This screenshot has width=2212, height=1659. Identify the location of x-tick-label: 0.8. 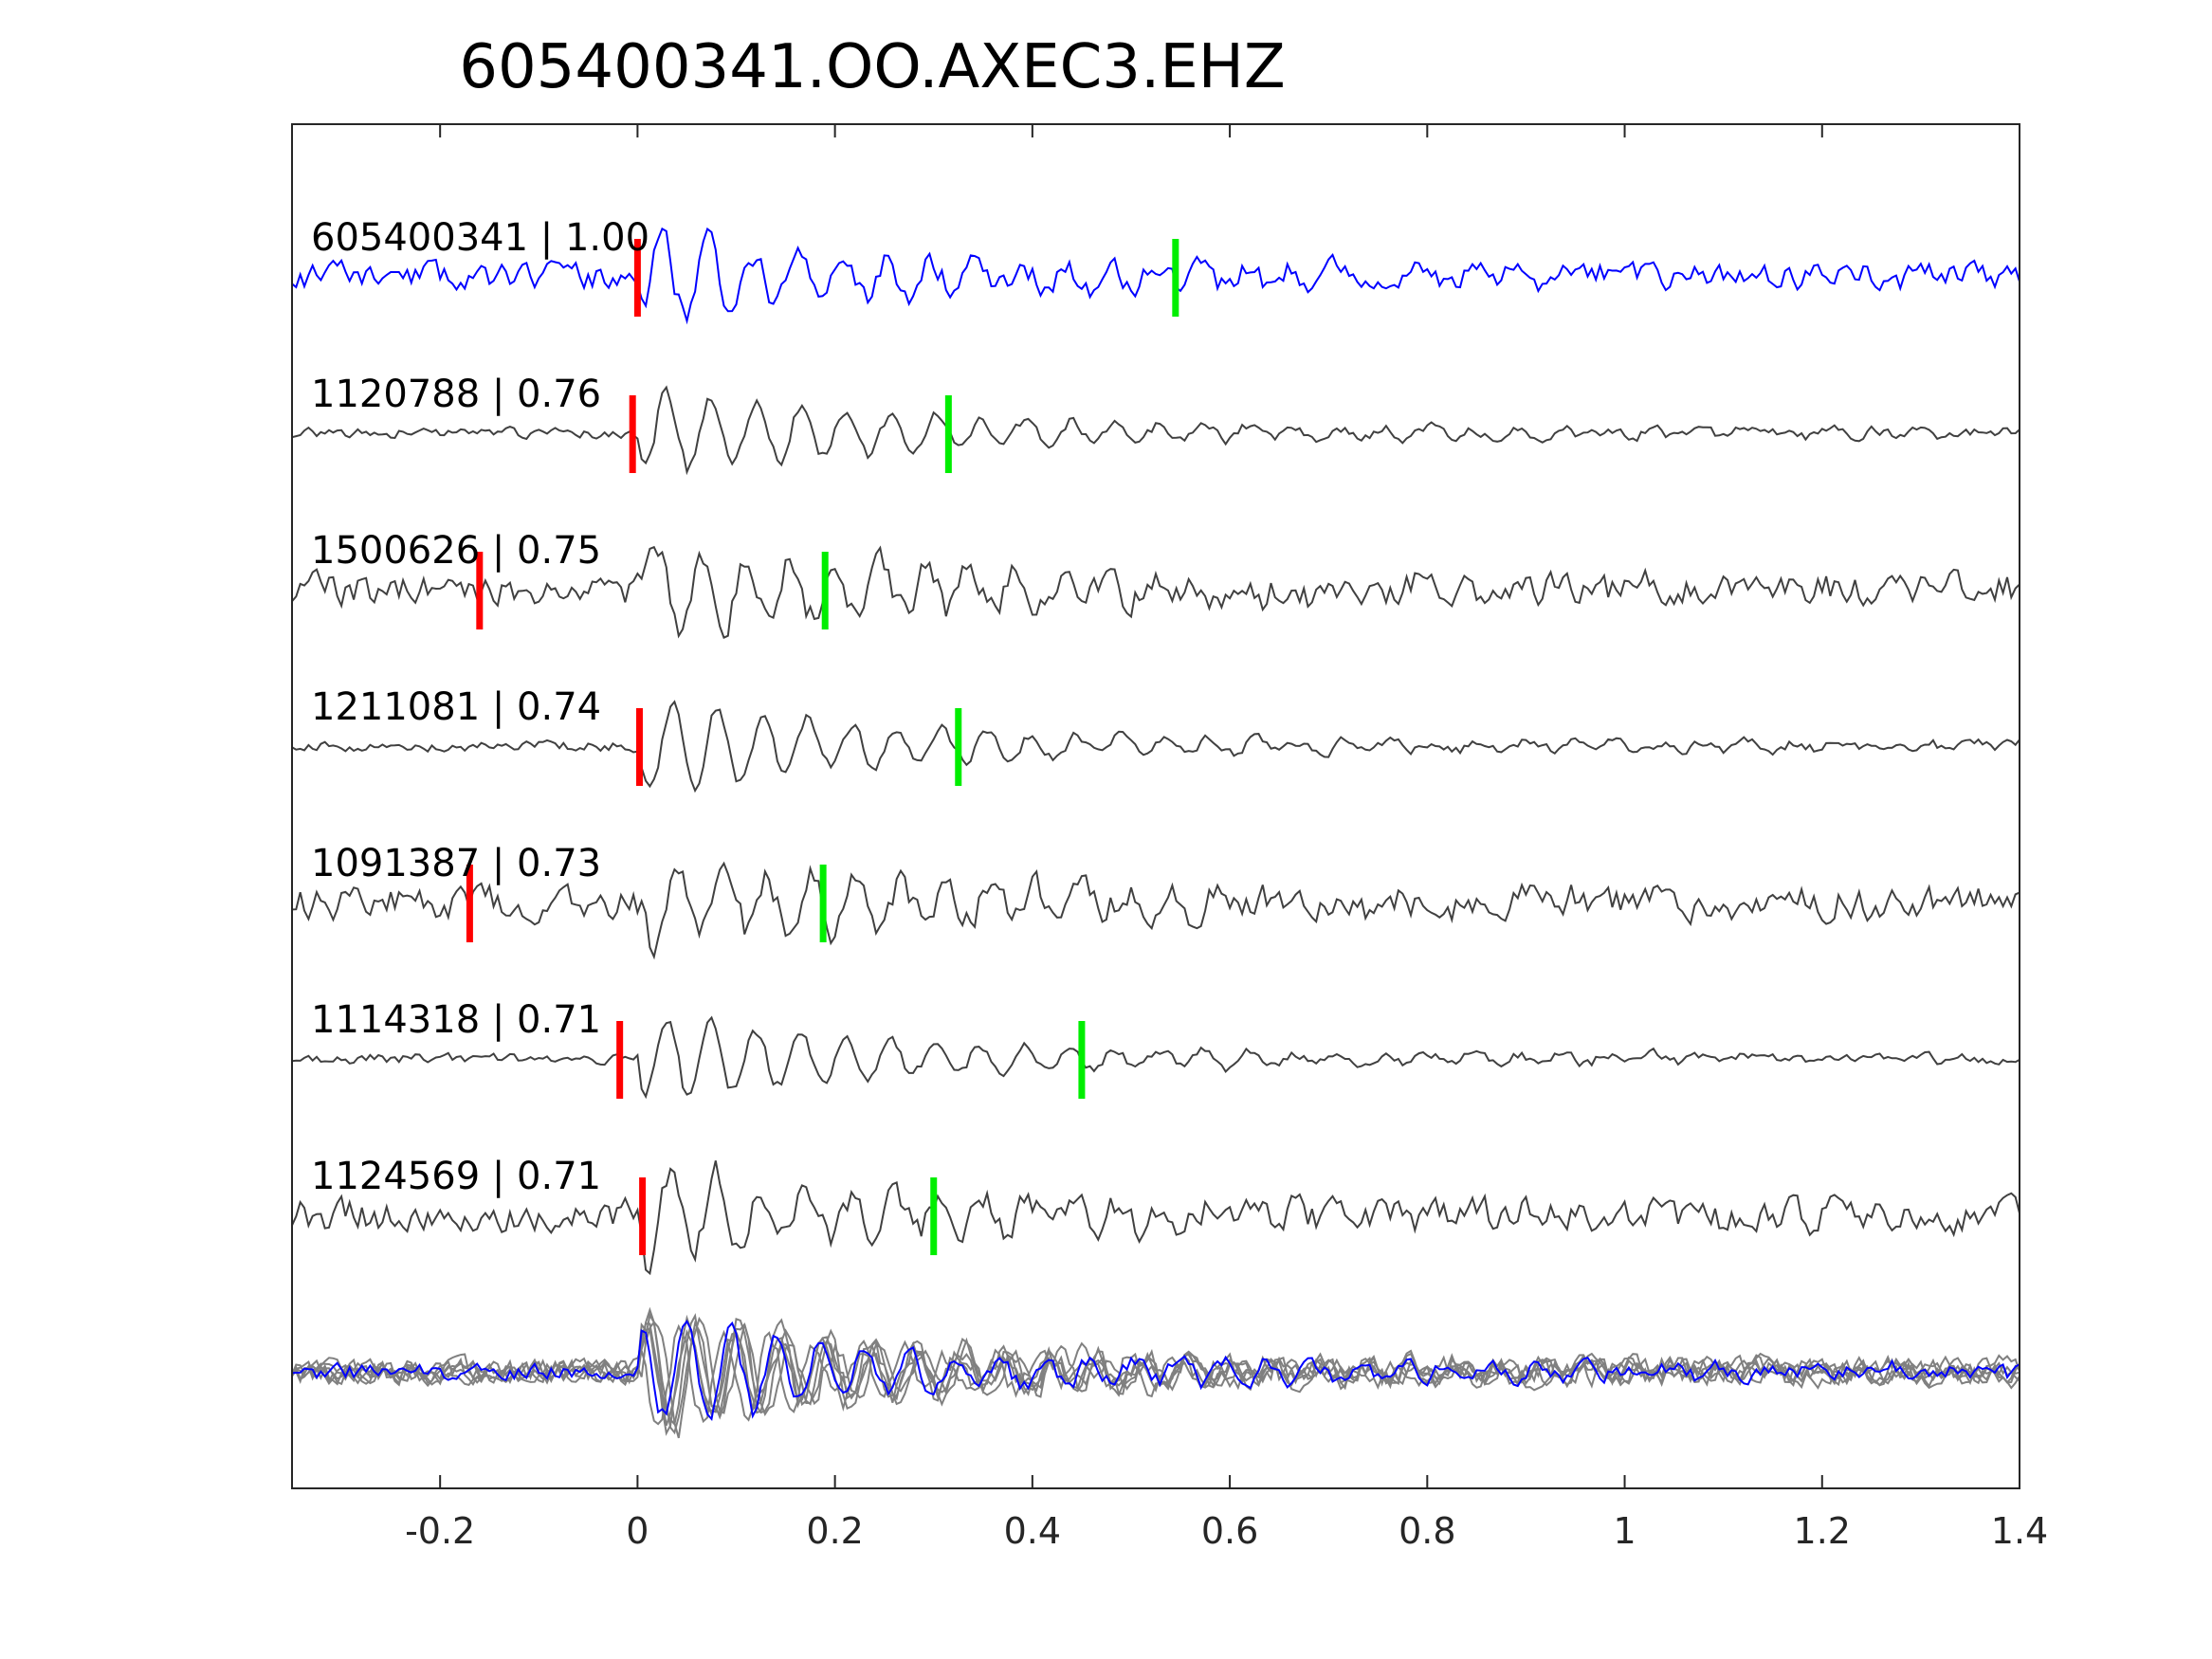
(1426, 1531).